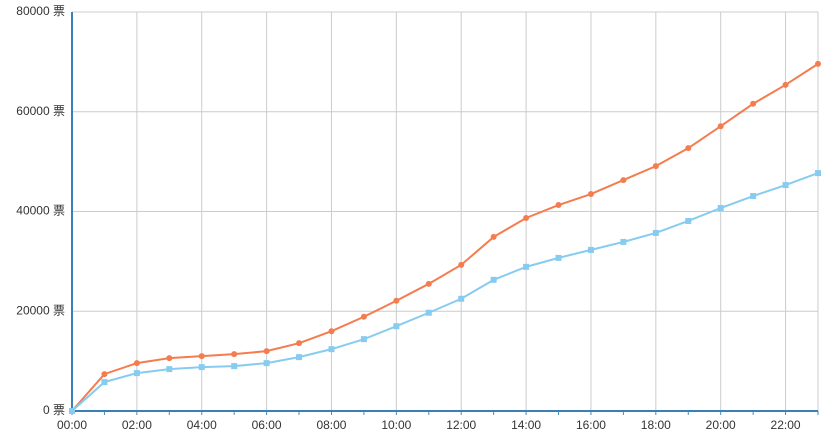 This screenshot has height=437, width=831. Describe the element at coordinates (40, 111) in the screenshot. I see `y-tick-label: 60000 票` at that location.